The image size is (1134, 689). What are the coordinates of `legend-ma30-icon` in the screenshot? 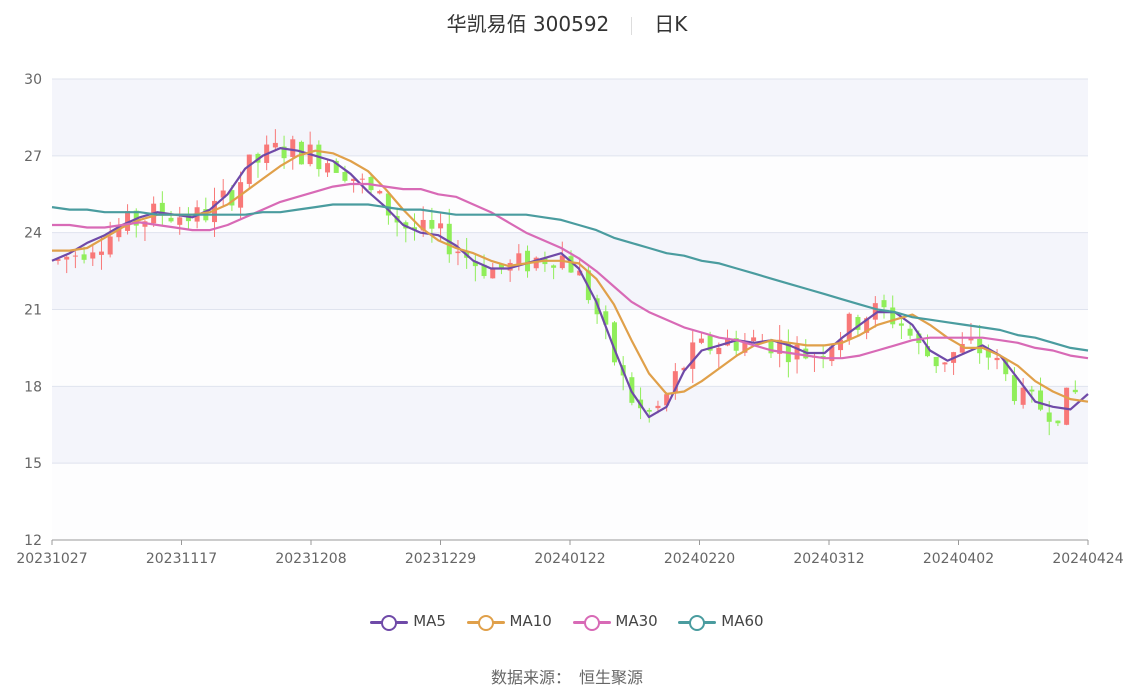 It's located at (591, 622).